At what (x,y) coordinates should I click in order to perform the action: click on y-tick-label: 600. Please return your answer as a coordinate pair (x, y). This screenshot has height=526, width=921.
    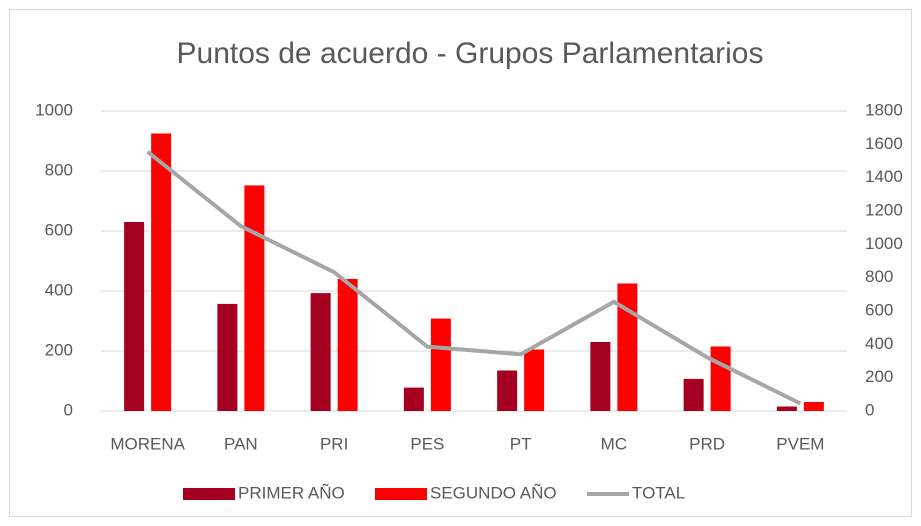
    Looking at the image, I should click on (59, 229).